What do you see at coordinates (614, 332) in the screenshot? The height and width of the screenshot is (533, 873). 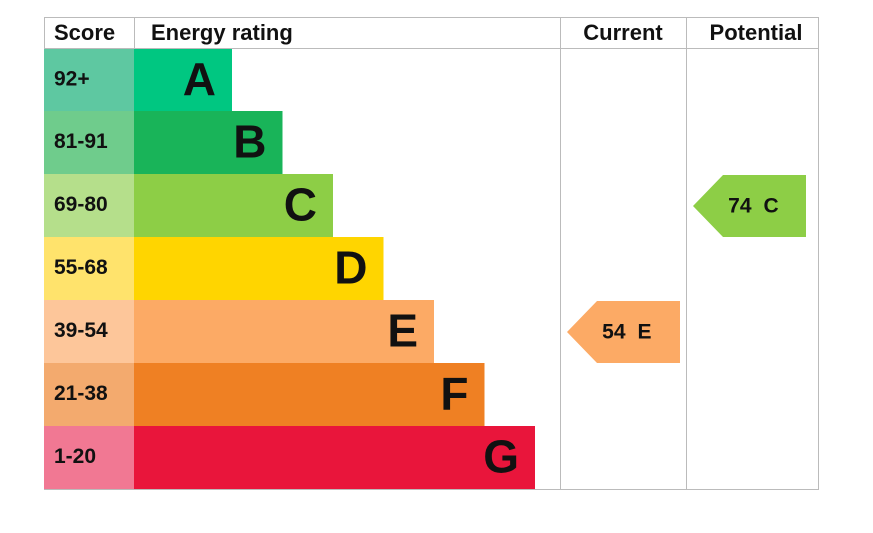 I see `current-value: 54` at bounding box center [614, 332].